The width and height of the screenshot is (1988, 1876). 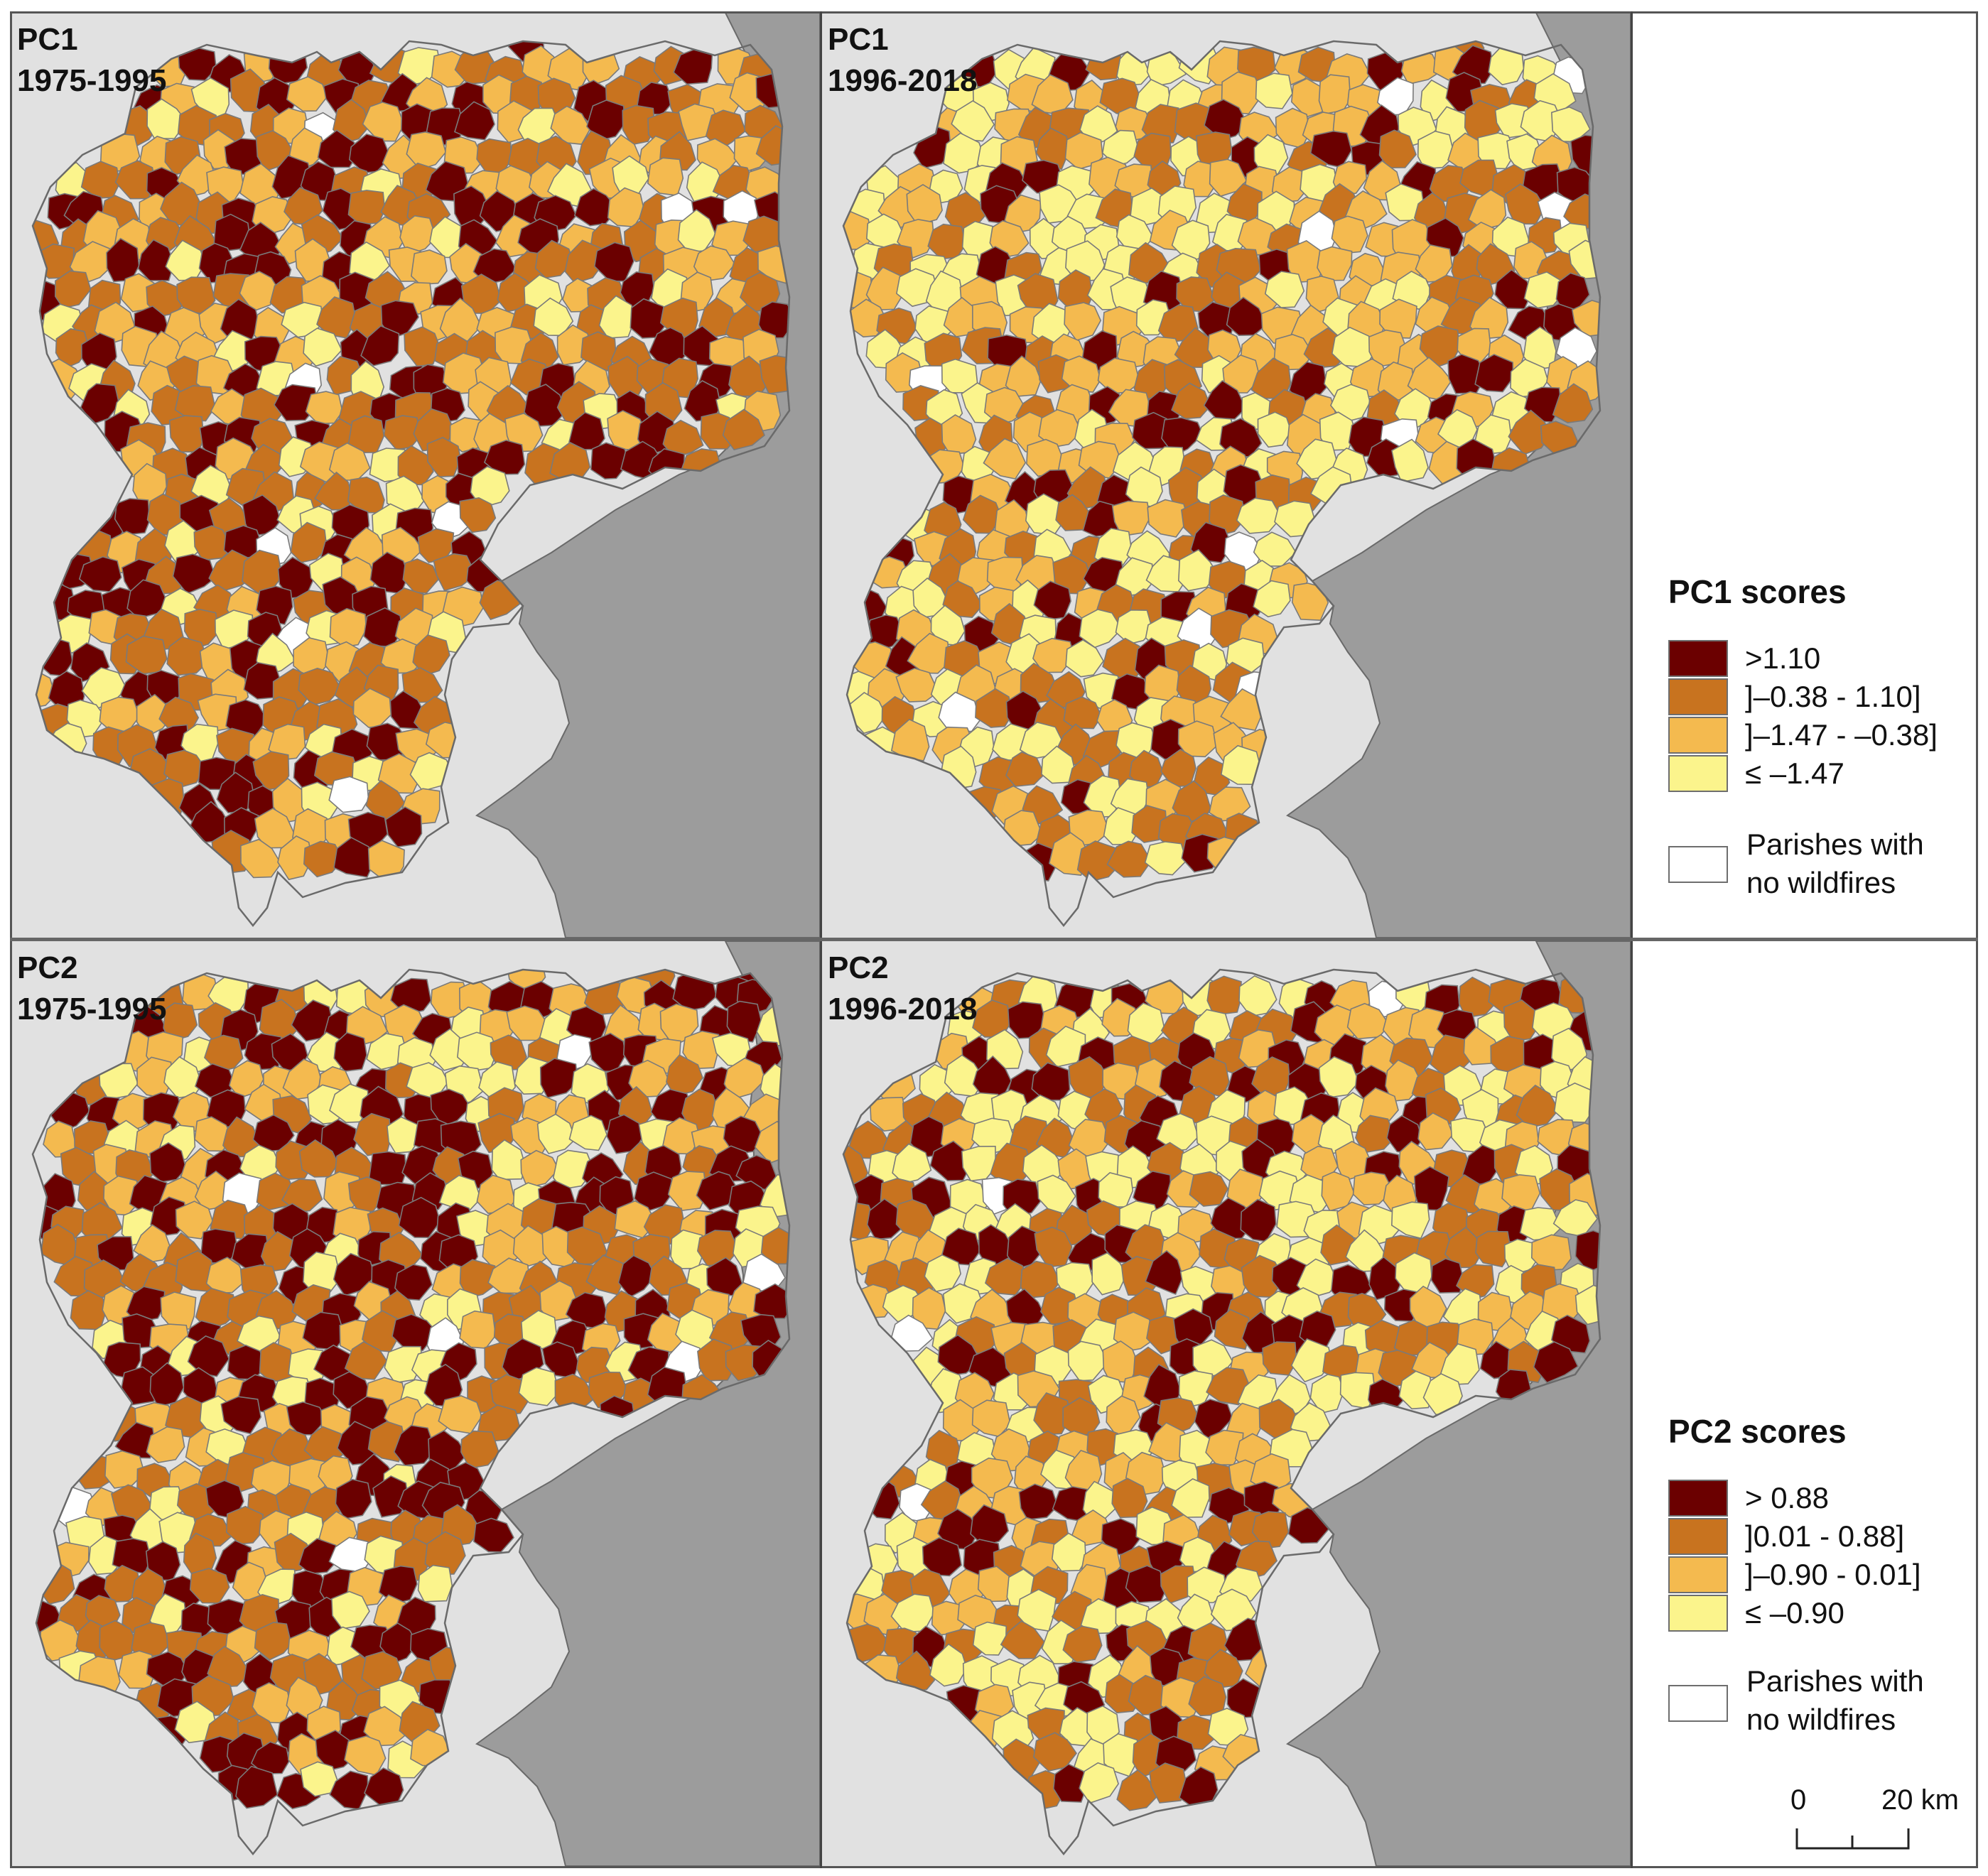 I want to click on scale-bar-end-label: 20 km, so click(x=1920, y=1800).